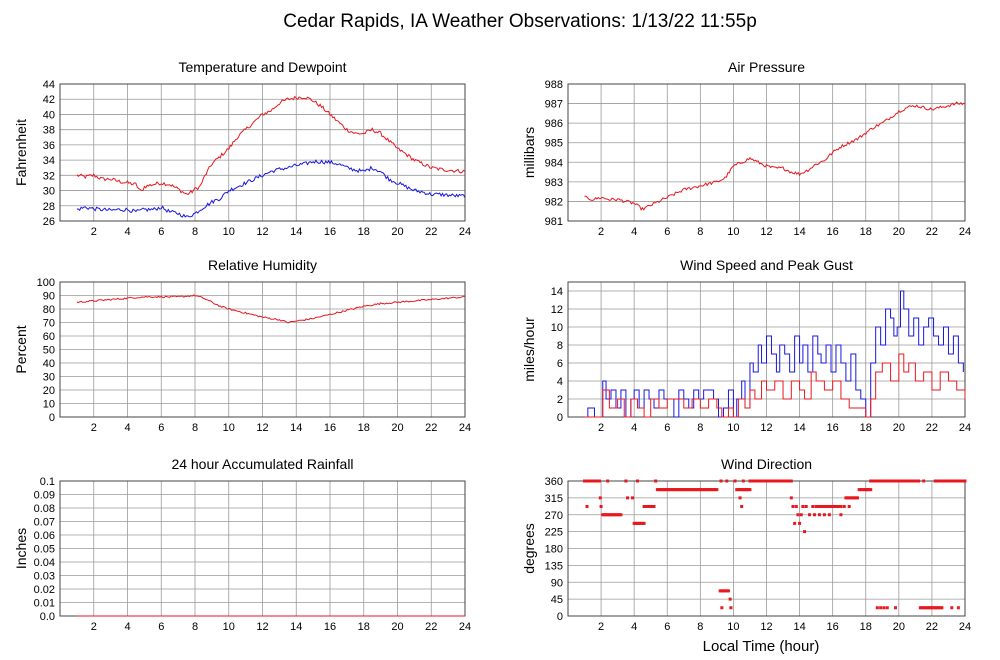 The height and width of the screenshot is (660, 1000). Describe the element at coordinates (554, 85) in the screenshot. I see `pressure-ytick-label: 988` at that location.